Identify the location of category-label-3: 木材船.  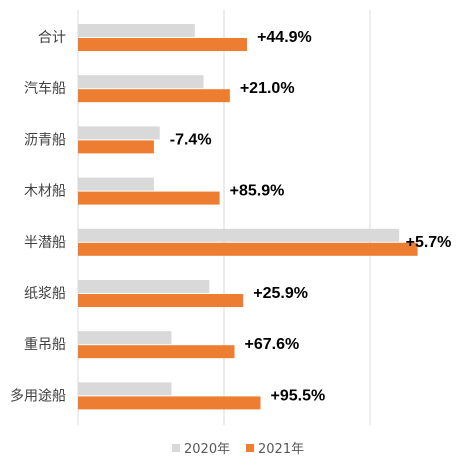
(45, 192).